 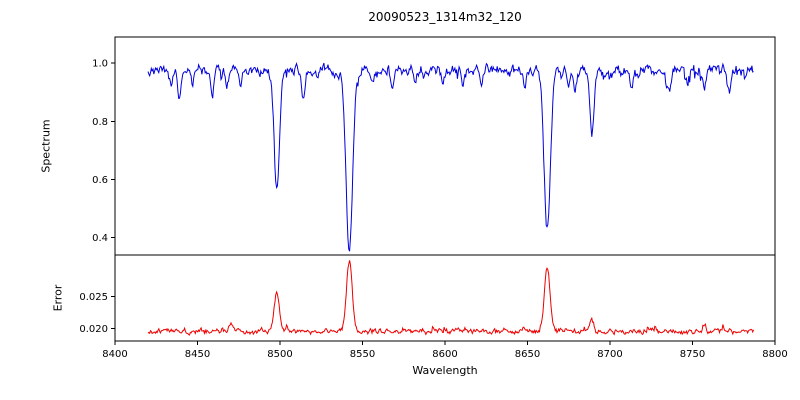 I want to click on y-tick-label: 0.6, so click(x=100, y=180).